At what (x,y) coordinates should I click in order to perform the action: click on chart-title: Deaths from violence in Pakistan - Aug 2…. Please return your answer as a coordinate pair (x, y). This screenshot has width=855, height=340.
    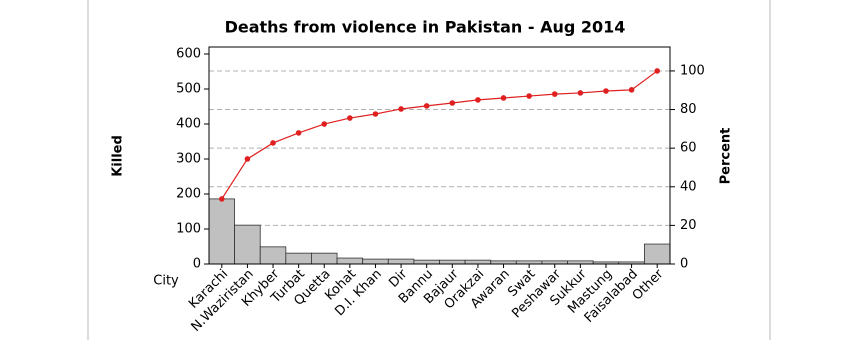
    Looking at the image, I should click on (425, 27).